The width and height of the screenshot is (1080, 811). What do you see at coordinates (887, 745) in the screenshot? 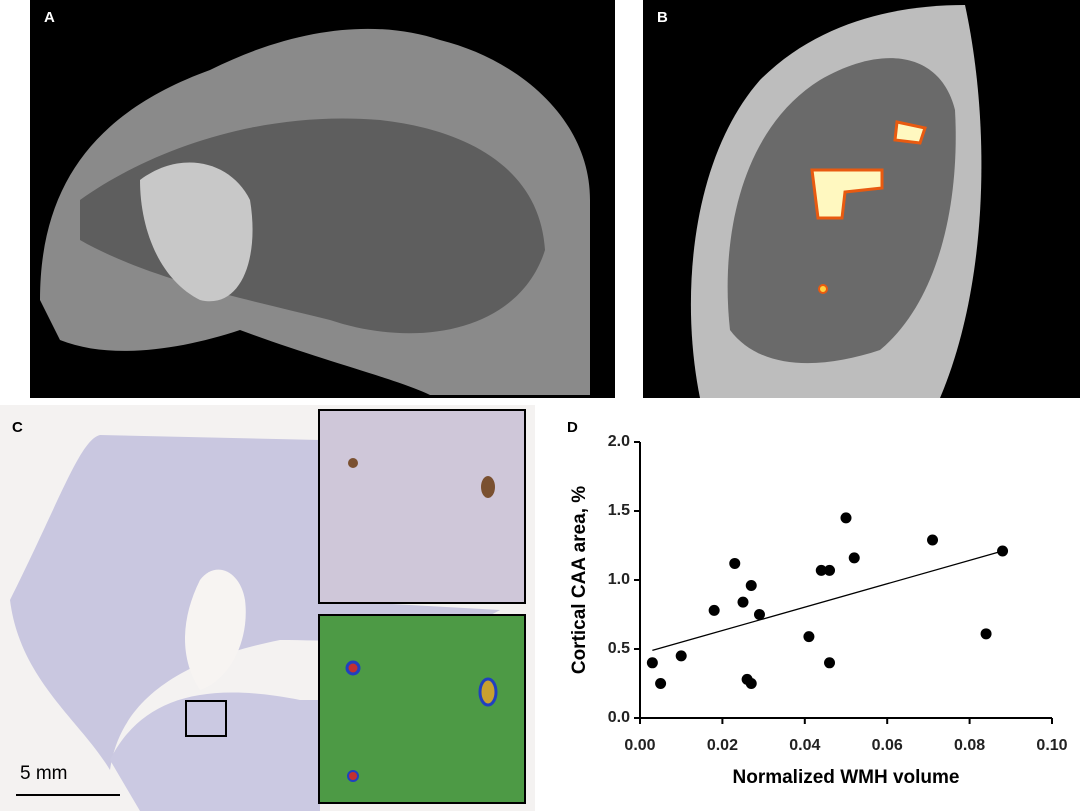
I see `x-tick-label: 0.06` at bounding box center [887, 745].